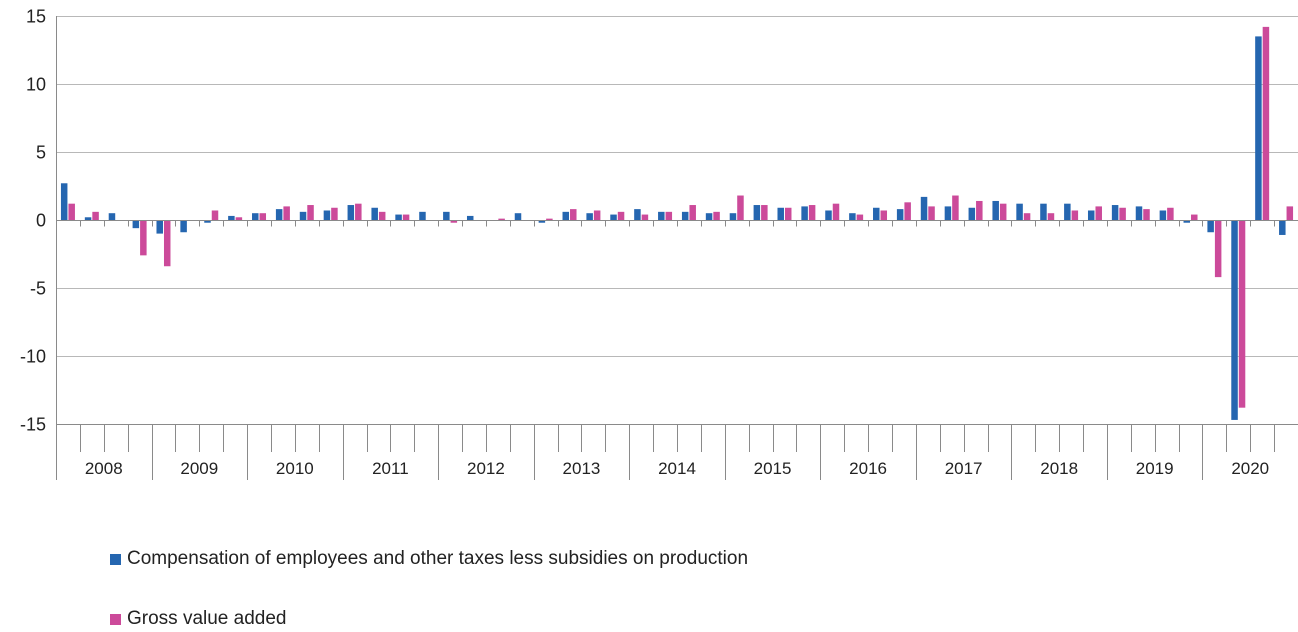  I want to click on year-label: 2018, so click(1059, 468).